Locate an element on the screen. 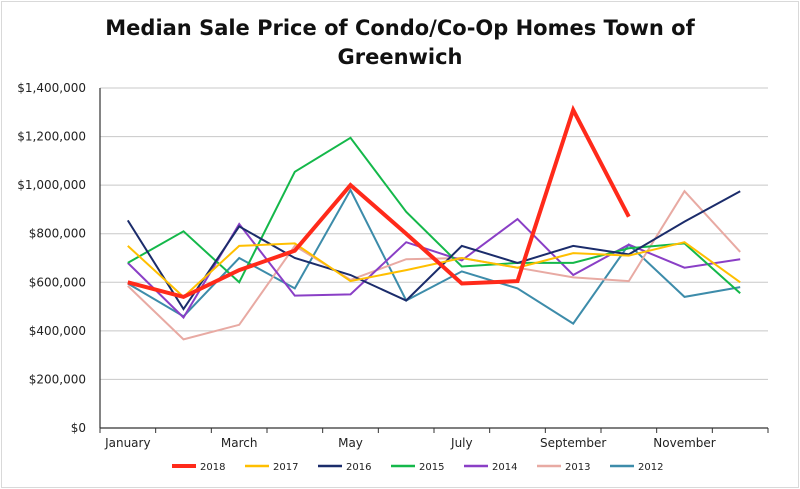 This screenshot has height=489, width=800. x-tick-label: September is located at coordinates (573, 443).